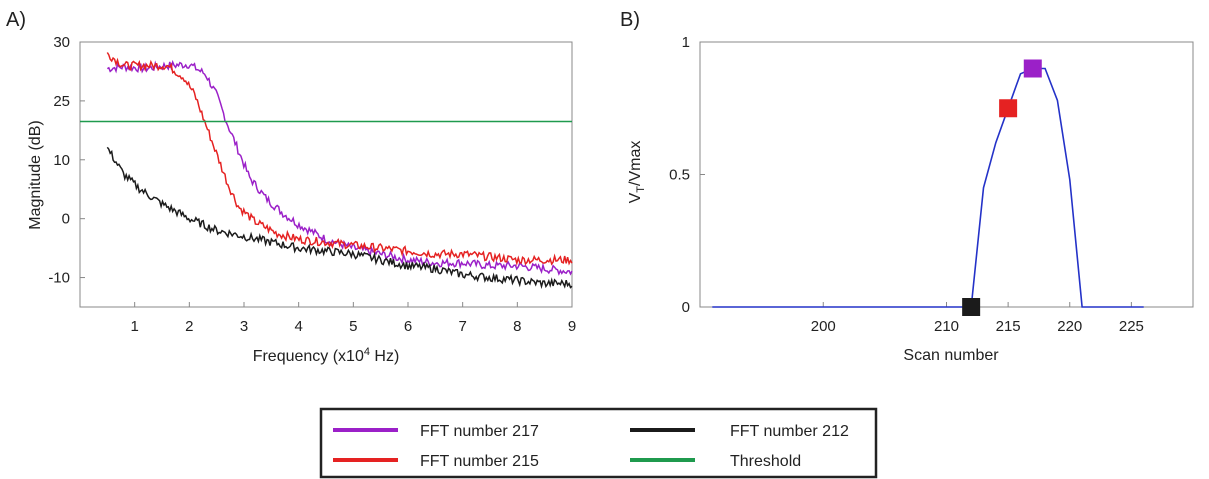 The width and height of the screenshot is (1209, 479). Describe the element at coordinates (16, 20) in the screenshot. I see `panel-a-label: A)` at that location.